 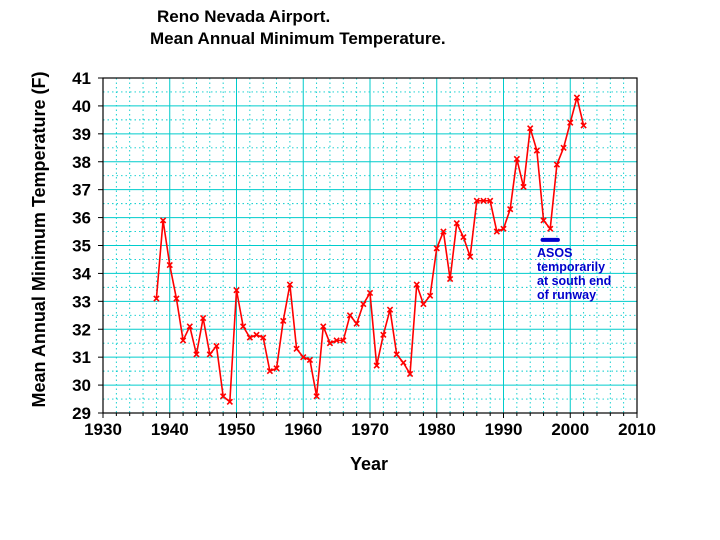 I want to click on y-tick-label: 39, so click(x=81, y=134).